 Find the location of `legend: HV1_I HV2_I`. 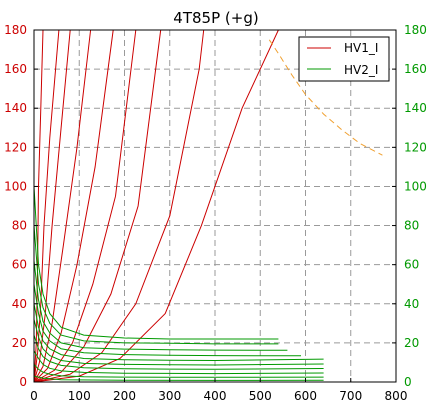

legend: HV1_I HV2_I is located at coordinates (344, 59).